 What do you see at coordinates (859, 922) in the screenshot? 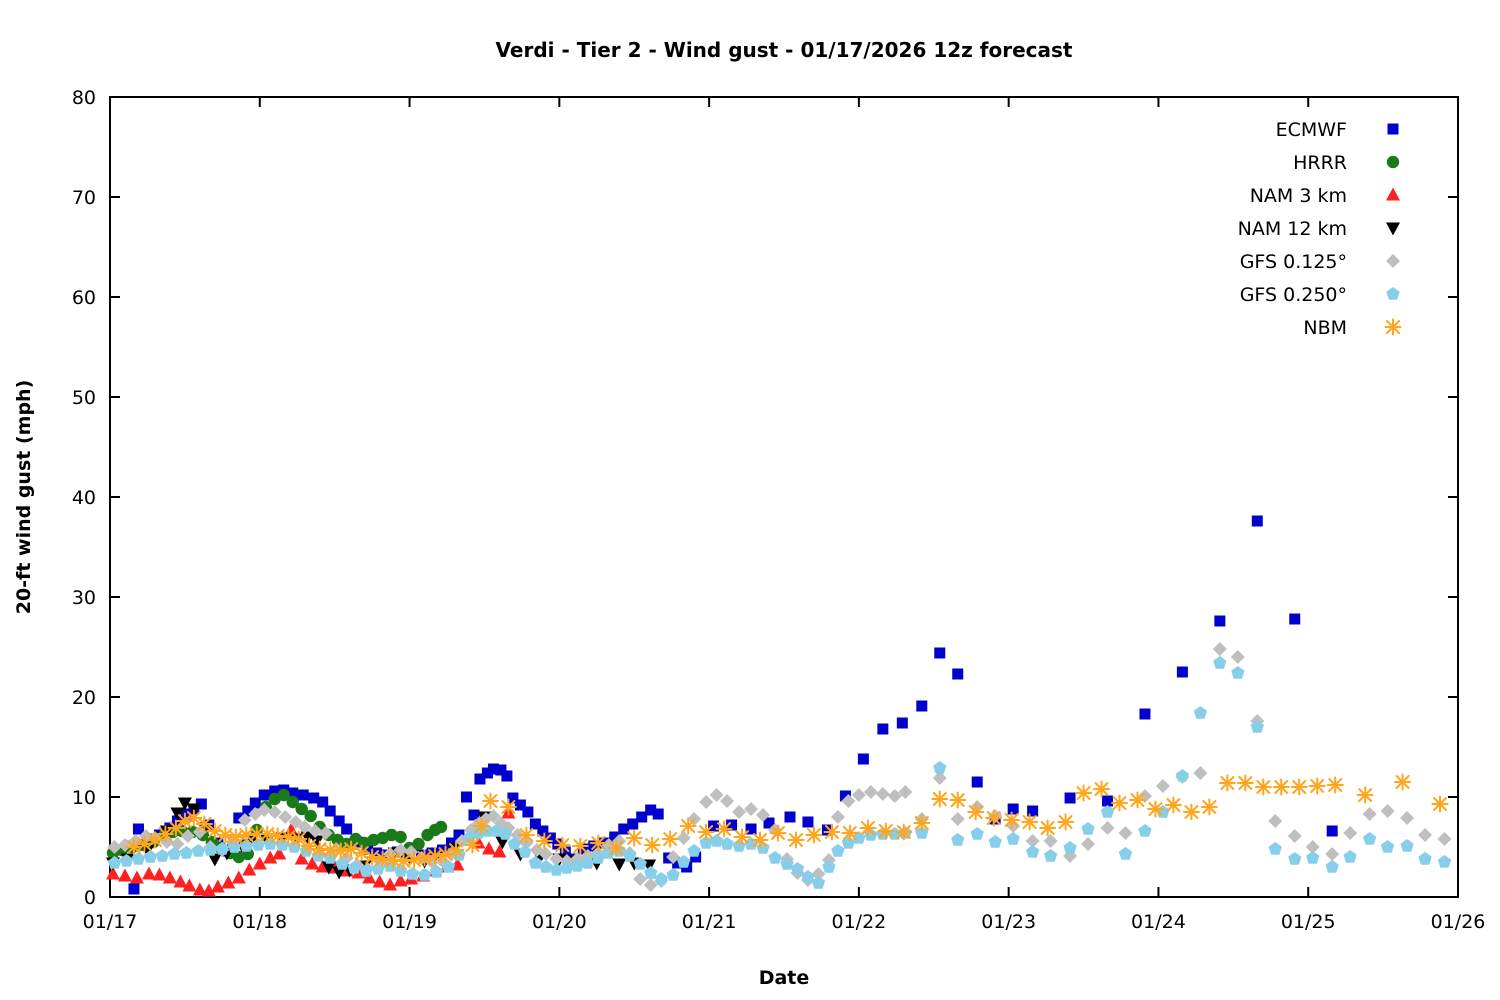
I see `x-tick-label: 01/22` at bounding box center [859, 922].